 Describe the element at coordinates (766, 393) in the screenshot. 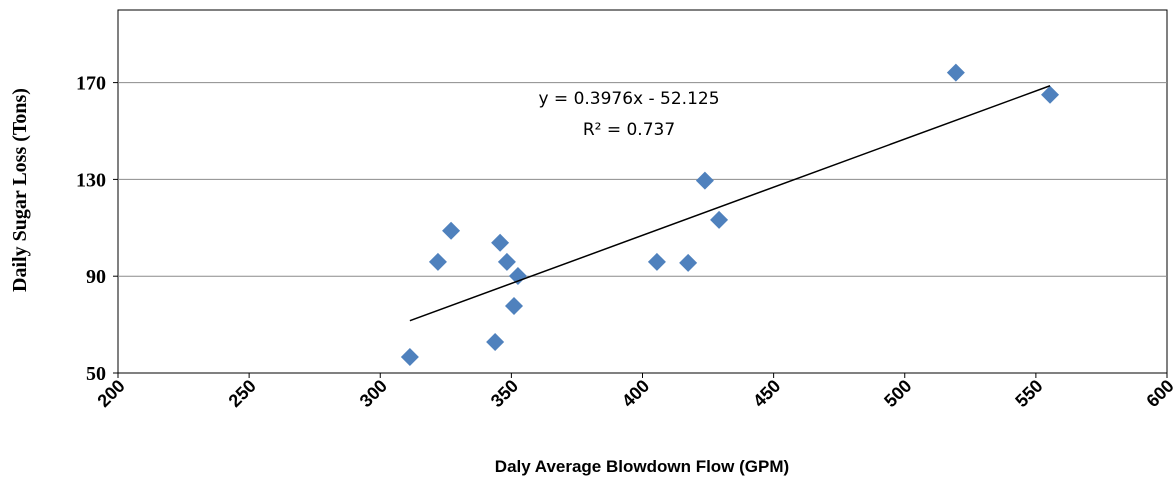

I see `x-tick-label: 450` at that location.